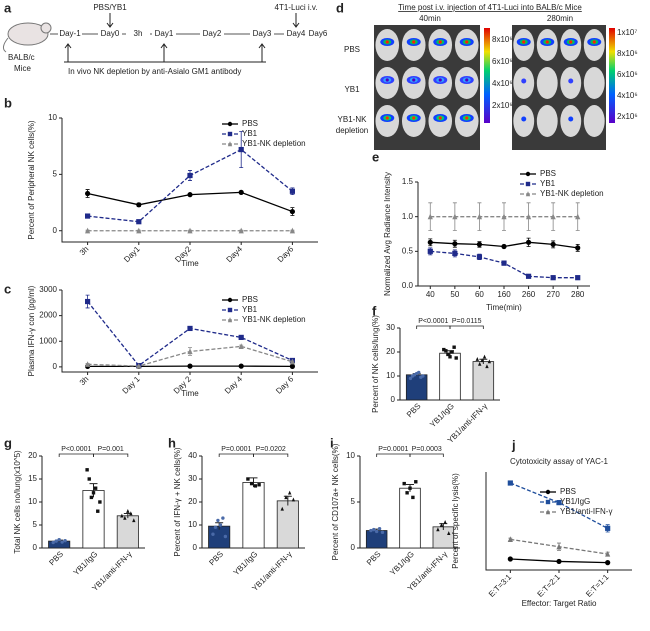  I want to click on y-tick-label: 5, so click(35, 524).